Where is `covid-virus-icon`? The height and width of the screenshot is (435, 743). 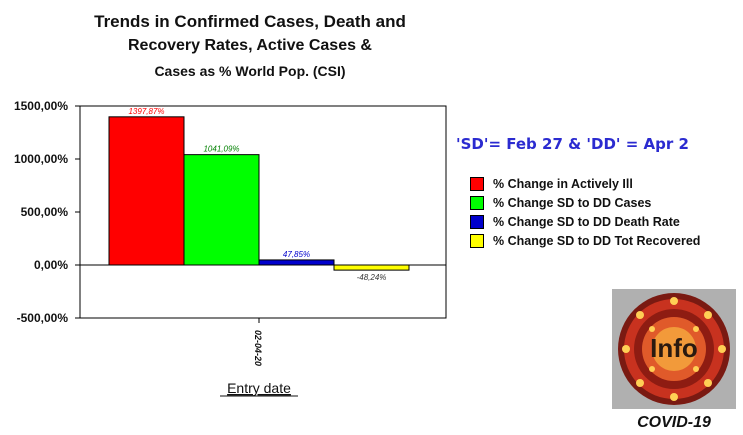 covid-virus-icon is located at coordinates (674, 349).